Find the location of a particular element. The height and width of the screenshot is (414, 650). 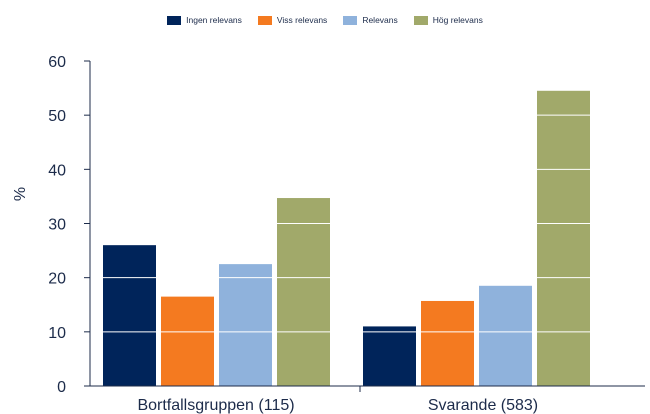

y-axis-label: % is located at coordinates (20, 194).